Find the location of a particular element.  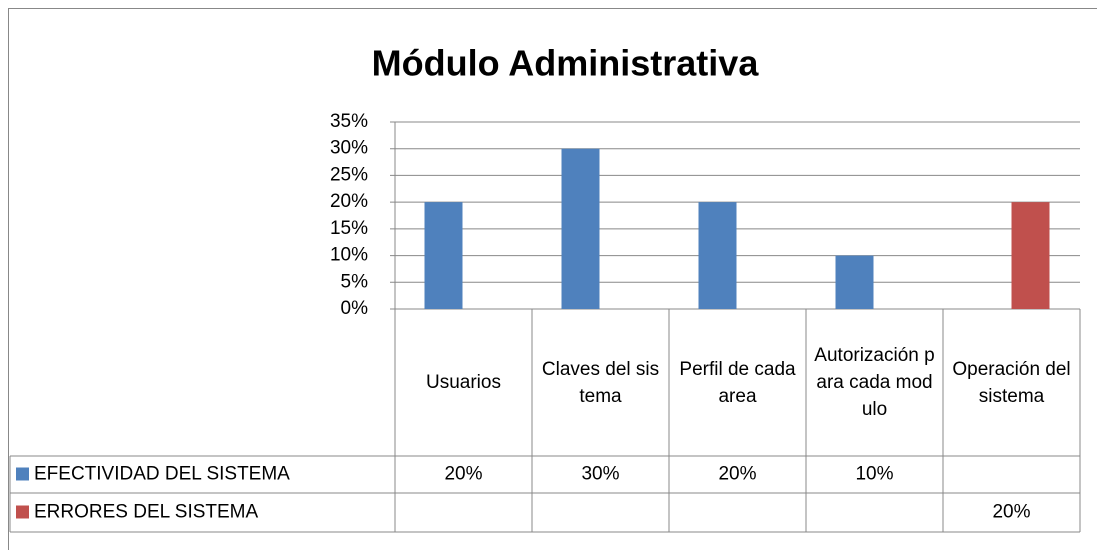

x-tick-label: Operación del sistema is located at coordinates (1011, 382).